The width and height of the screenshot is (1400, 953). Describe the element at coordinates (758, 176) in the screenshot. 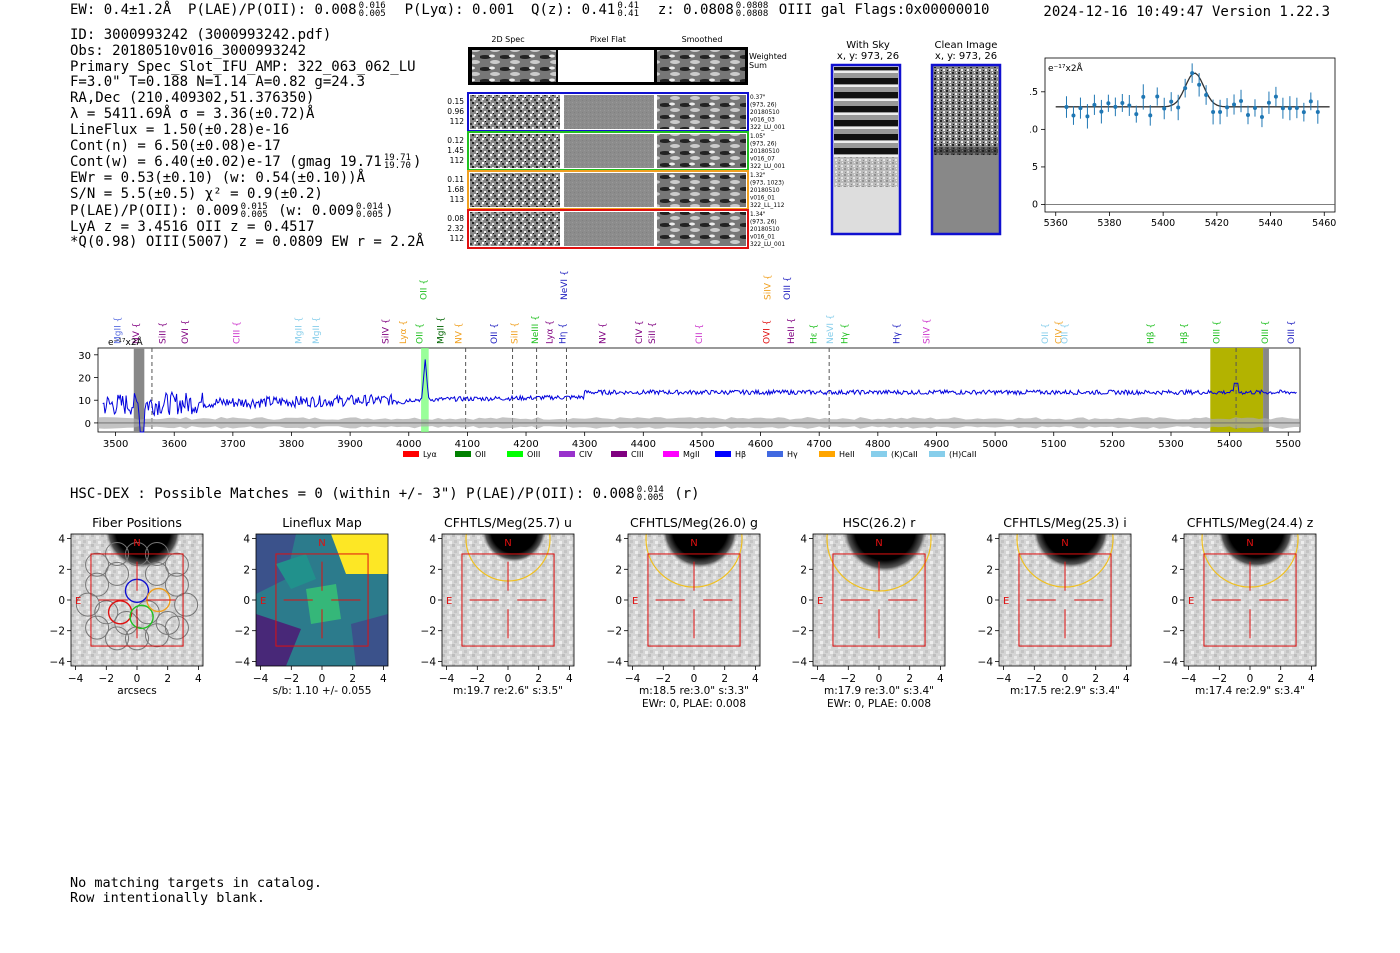

I see `cutout-right-label: 1.32"` at that location.